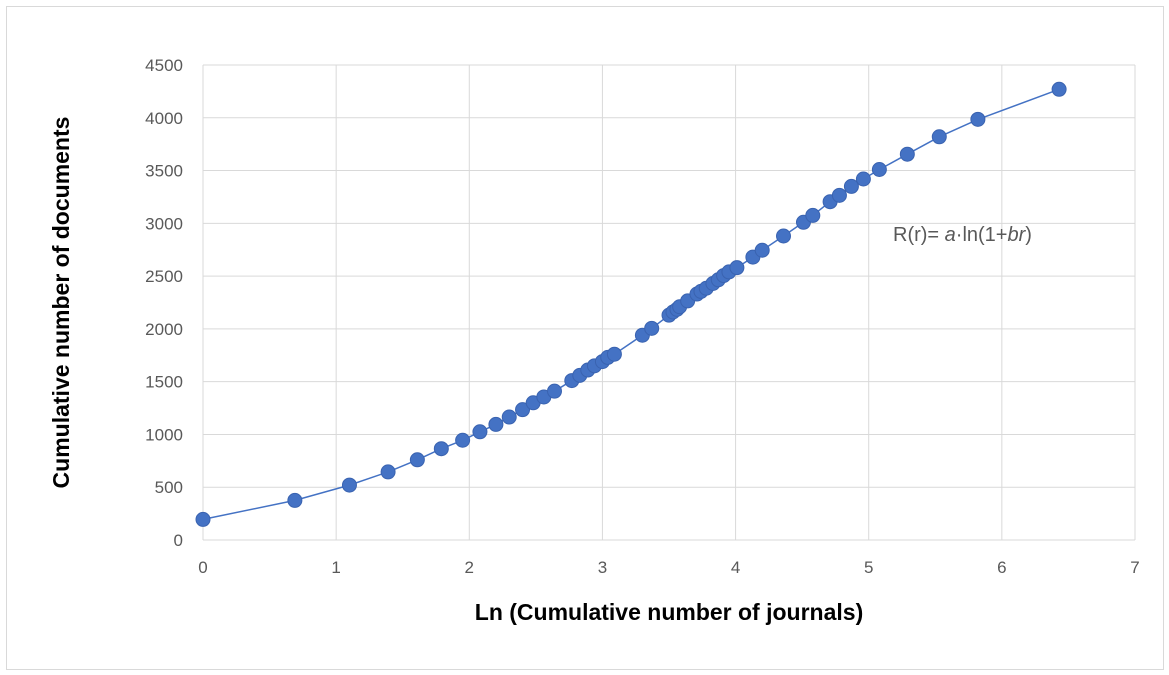  What do you see at coordinates (602, 567) in the screenshot?
I see `x-tick-label: 3` at bounding box center [602, 567].